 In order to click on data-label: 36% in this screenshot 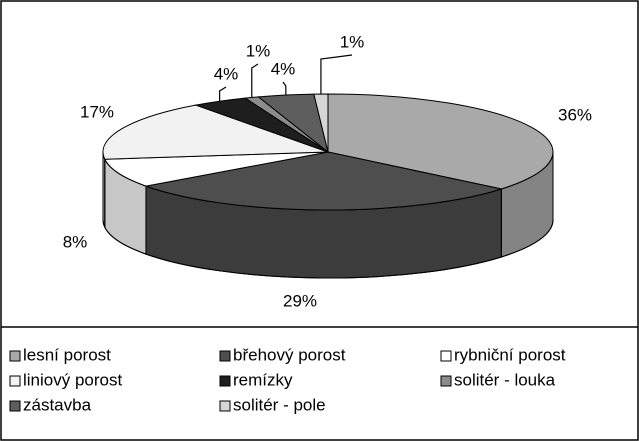, I will do `click(575, 114)`.